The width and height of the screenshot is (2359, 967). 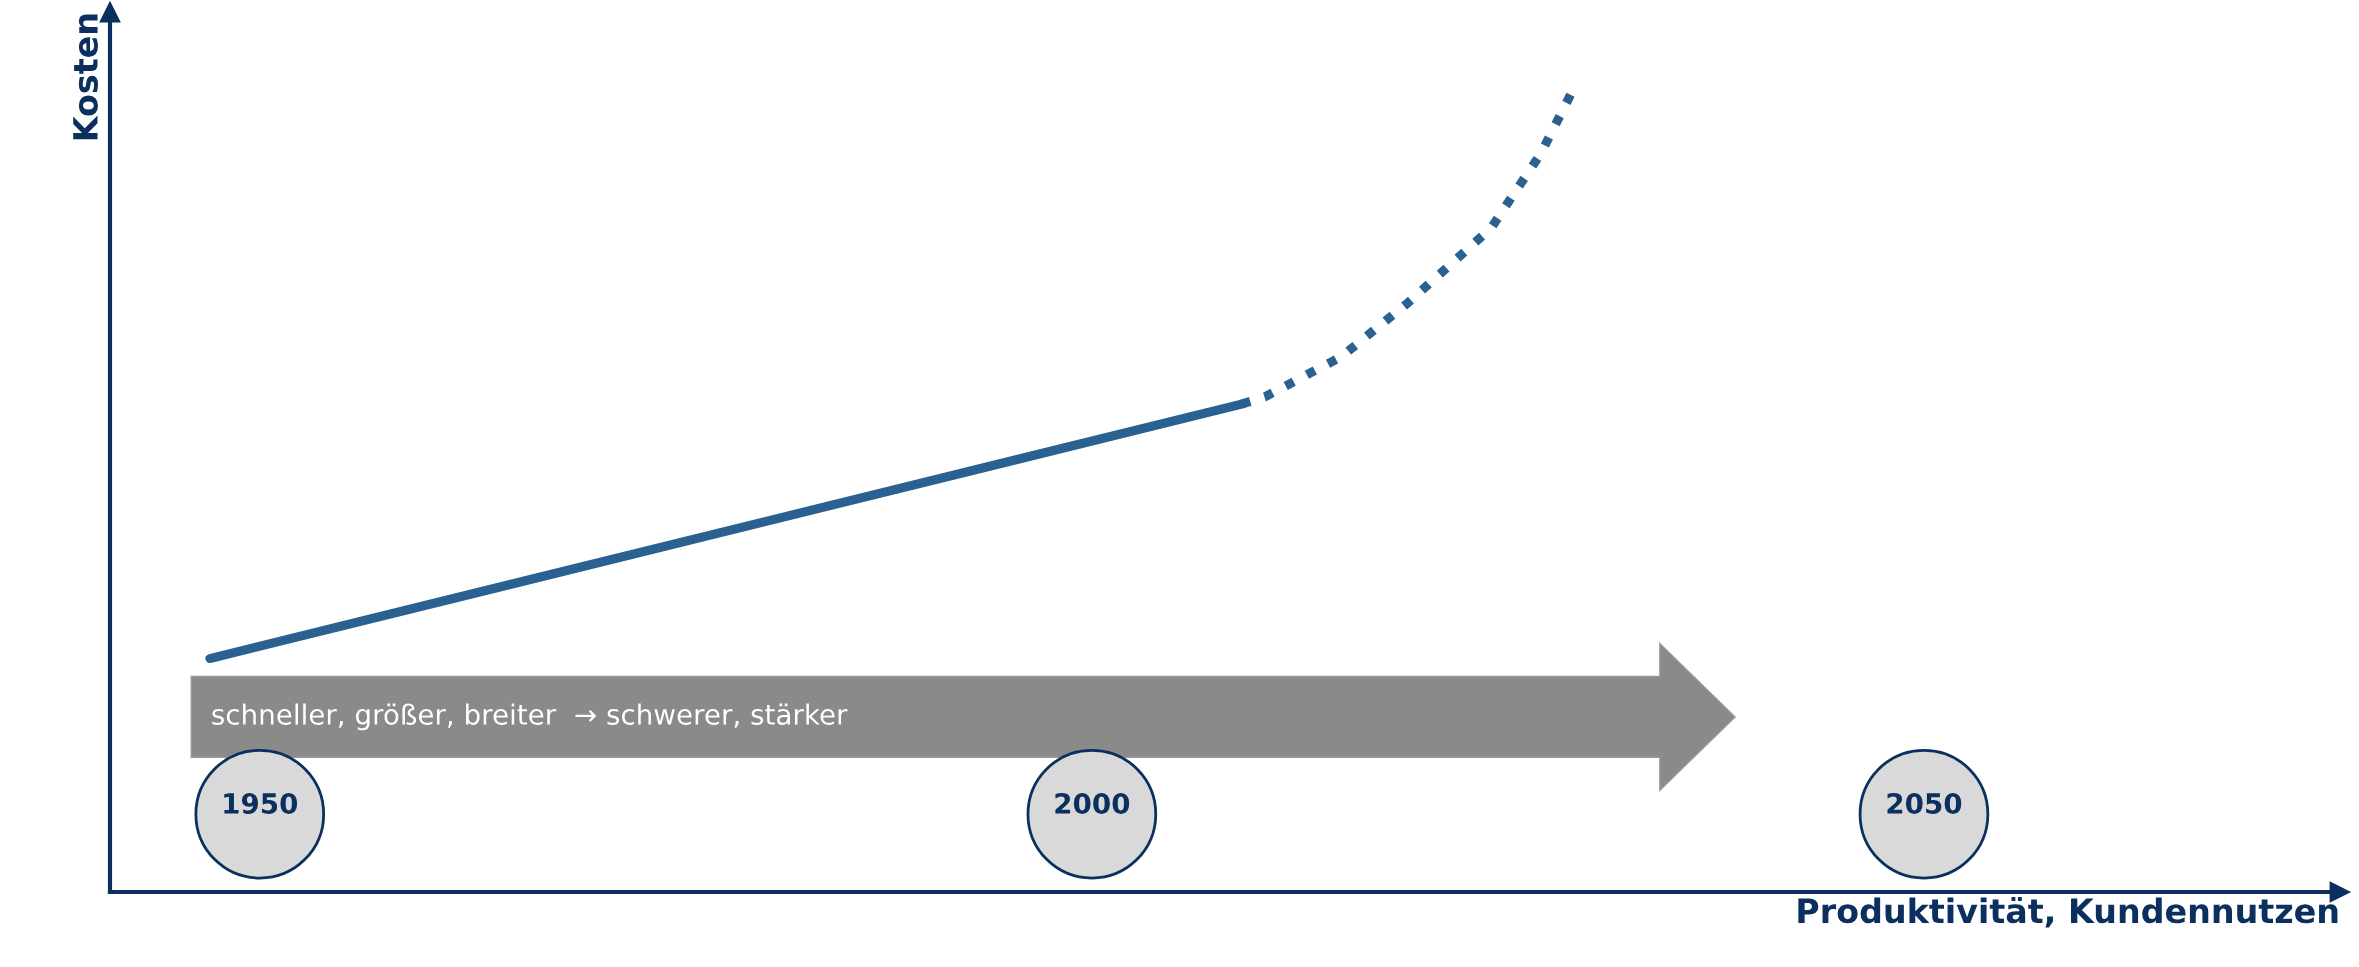 I want to click on x-tick-label: 2000, so click(x=1092, y=803).